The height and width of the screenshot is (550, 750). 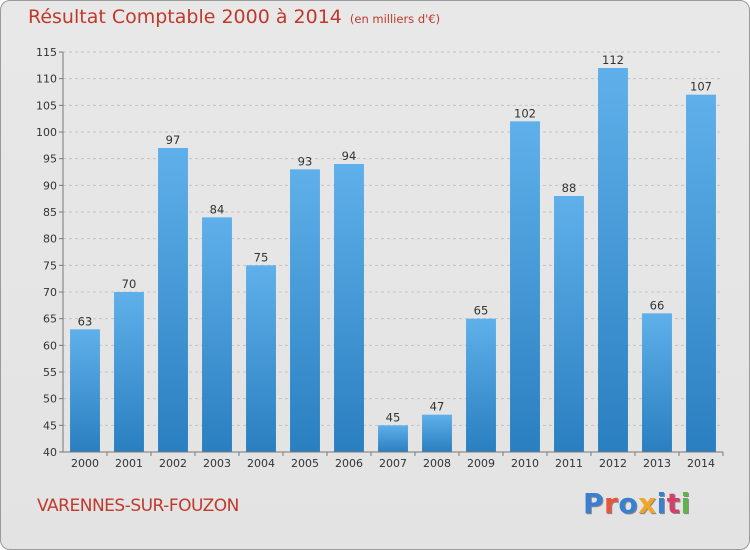 I want to click on y-axis: 40 45 50 55 60 65 70 75 80 85 90 95 100 105 110 115, so click(x=50, y=252).